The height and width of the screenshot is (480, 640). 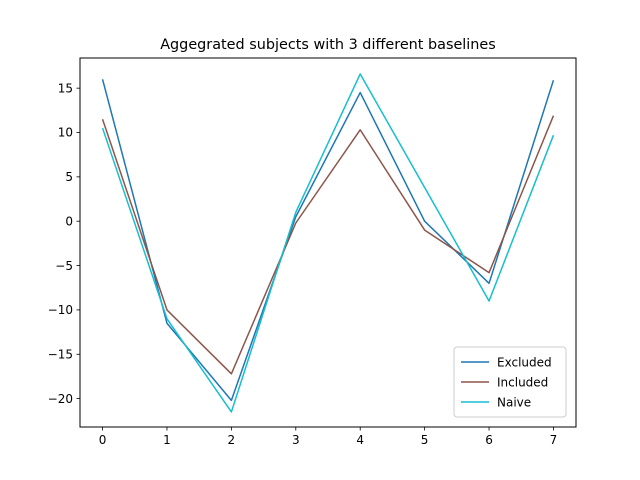 What do you see at coordinates (514, 403) in the screenshot?
I see `legend-label-naive: Naive` at bounding box center [514, 403].